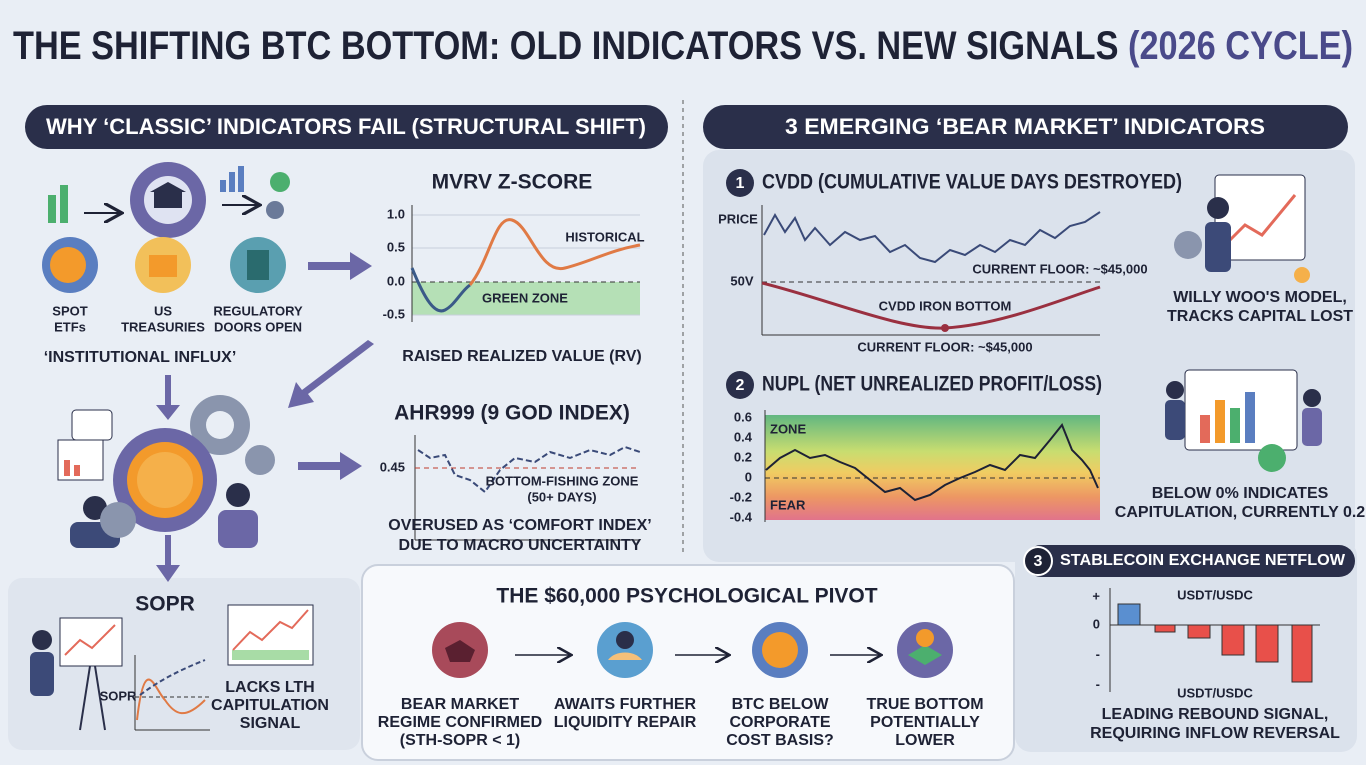 The width and height of the screenshot is (1366, 765). What do you see at coordinates (392, 466) in the screenshot?
I see `ahr-tick-label: 0.45` at bounding box center [392, 466].